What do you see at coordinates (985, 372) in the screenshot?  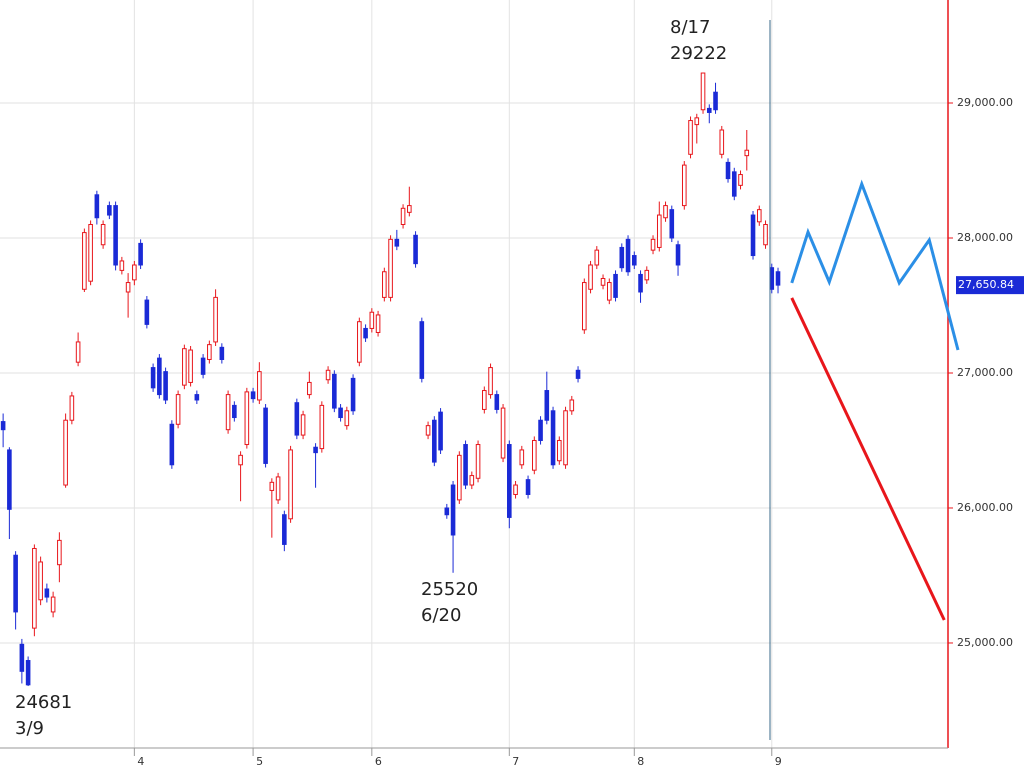 I see `y-tick-label: 27,000.00` at bounding box center [985, 372].